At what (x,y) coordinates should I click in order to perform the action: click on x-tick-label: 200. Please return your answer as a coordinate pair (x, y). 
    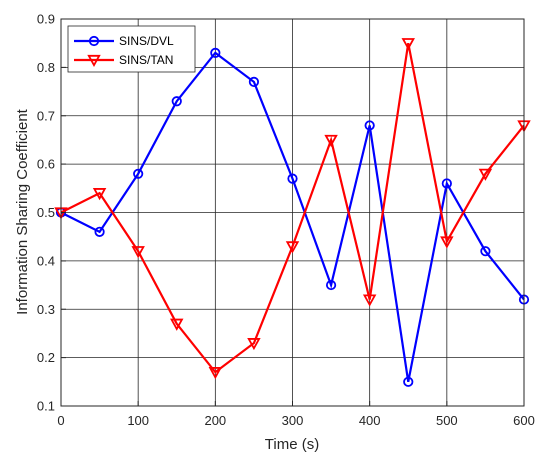
    Looking at the image, I should click on (215, 420).